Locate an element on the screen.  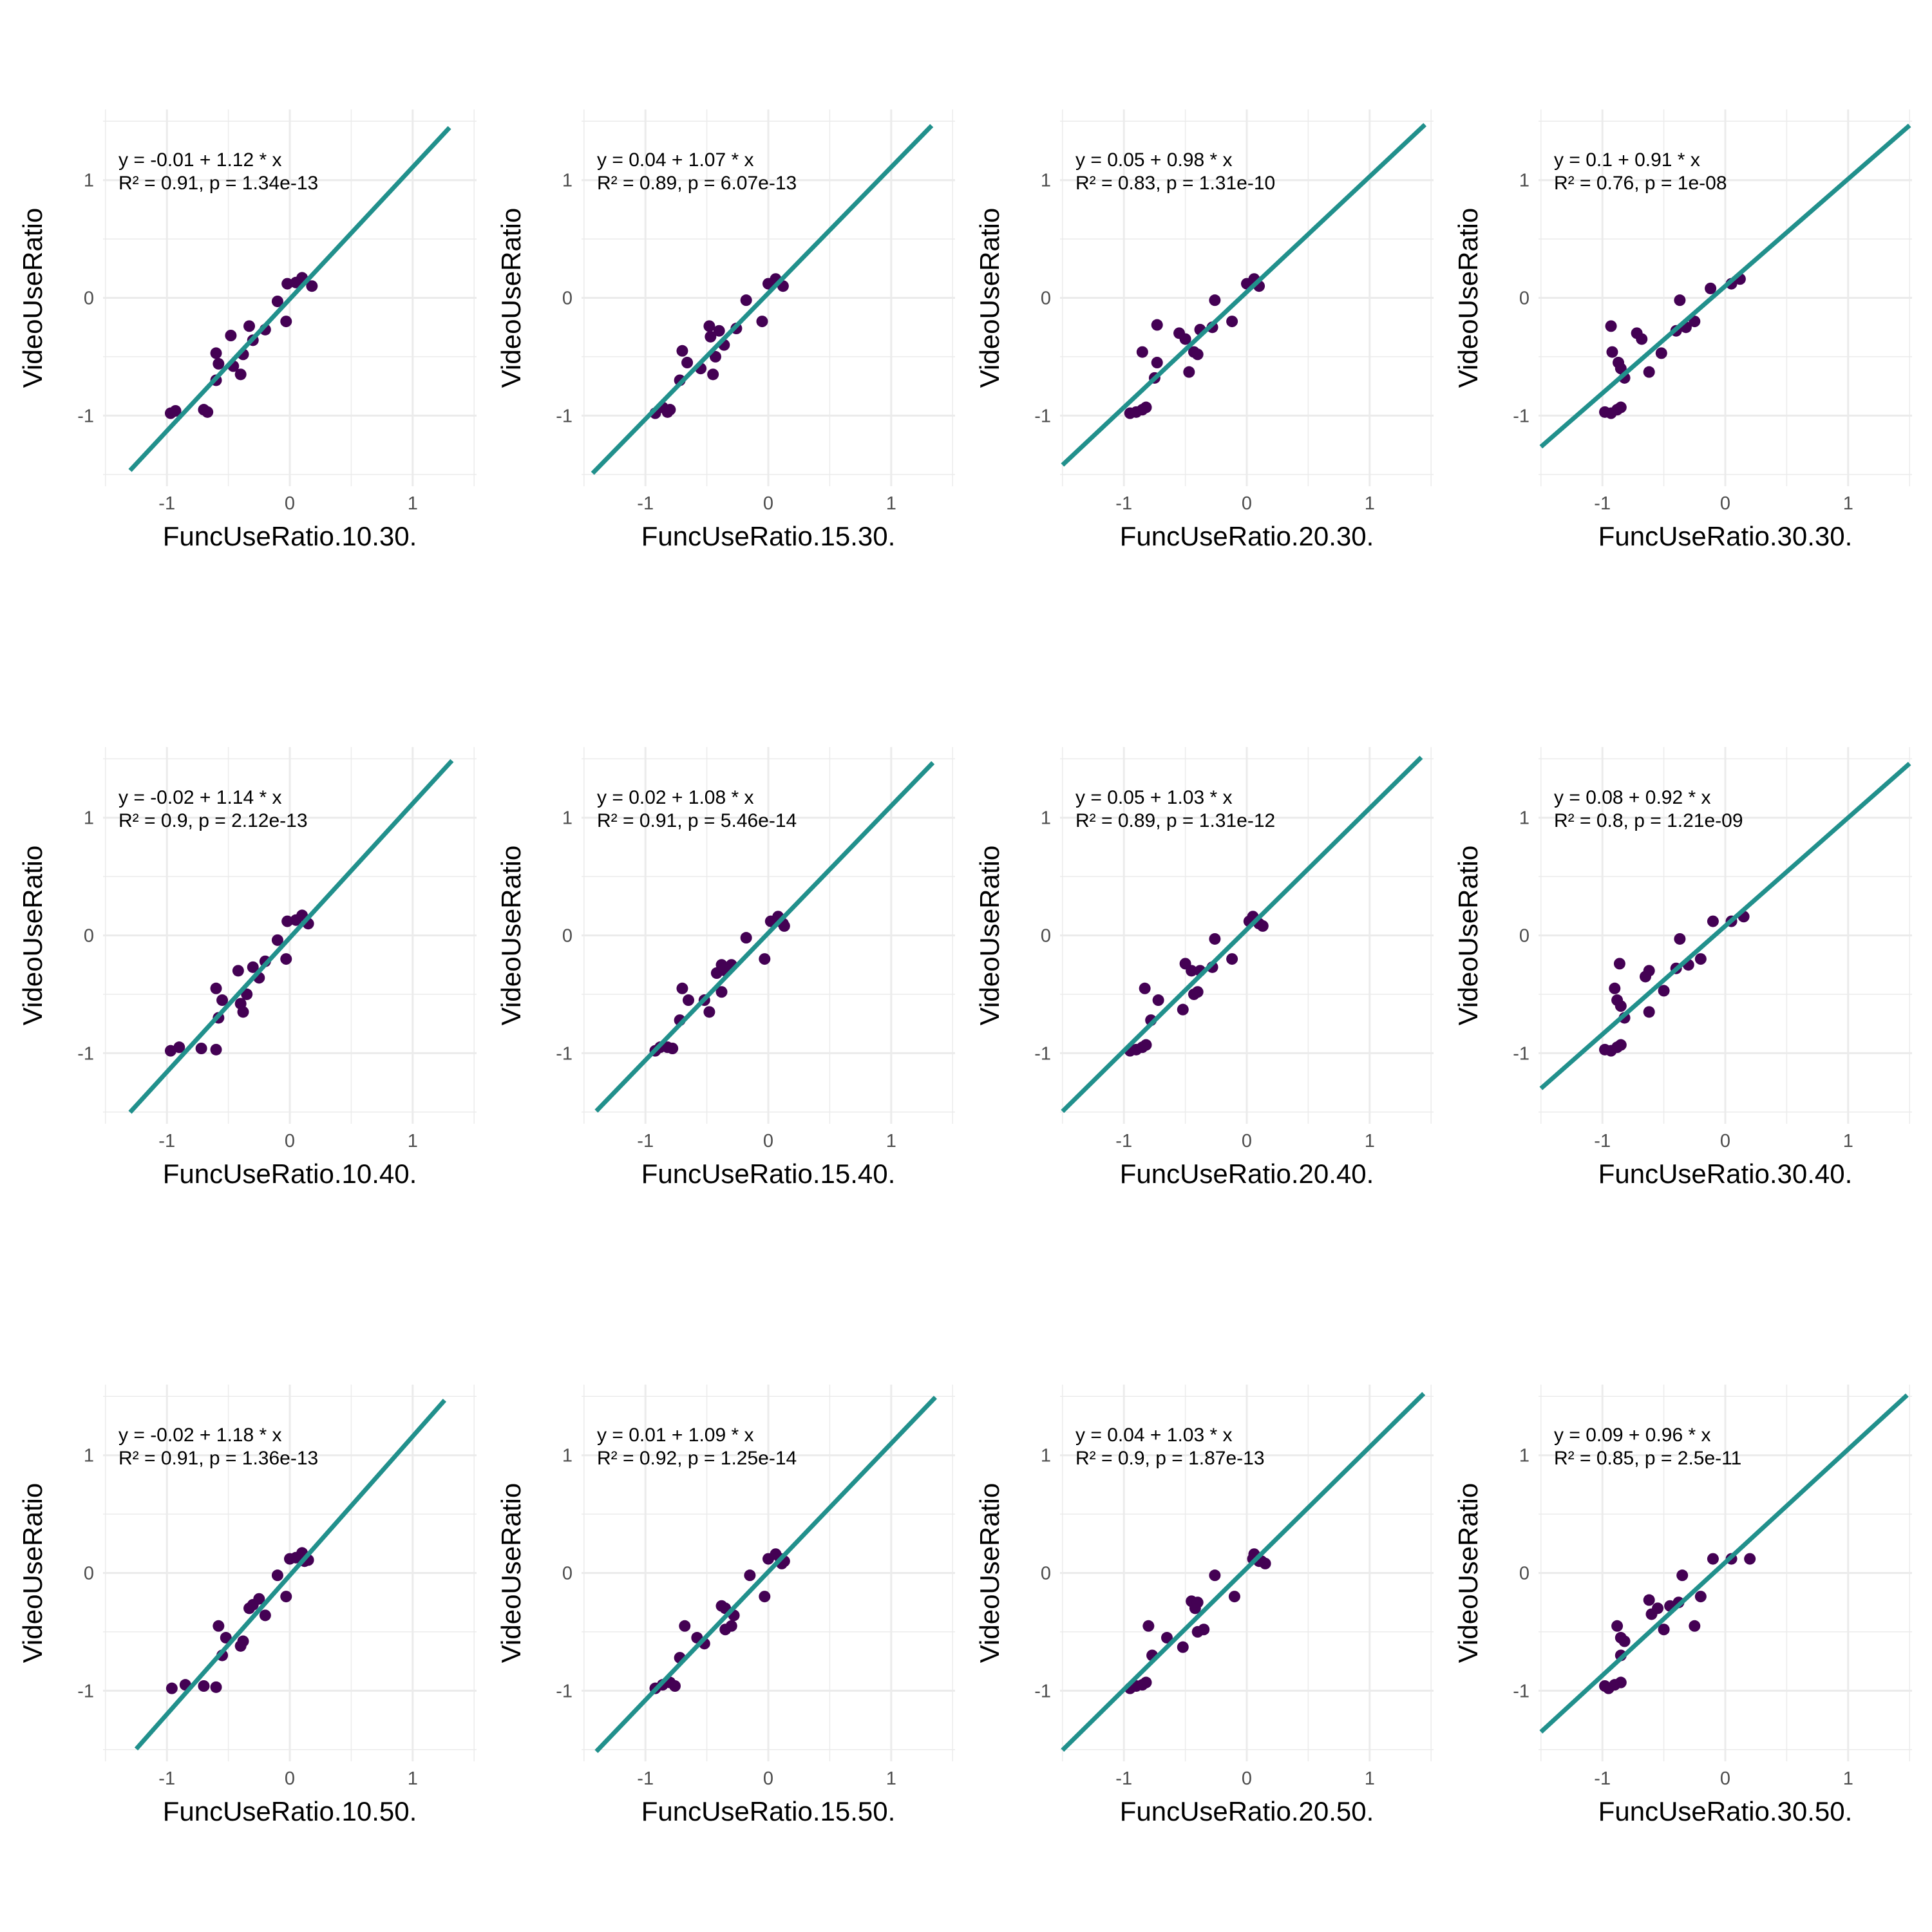
fit-statistics: R² = 0.9, p = 2.12e-13 is located at coordinates (213, 820).